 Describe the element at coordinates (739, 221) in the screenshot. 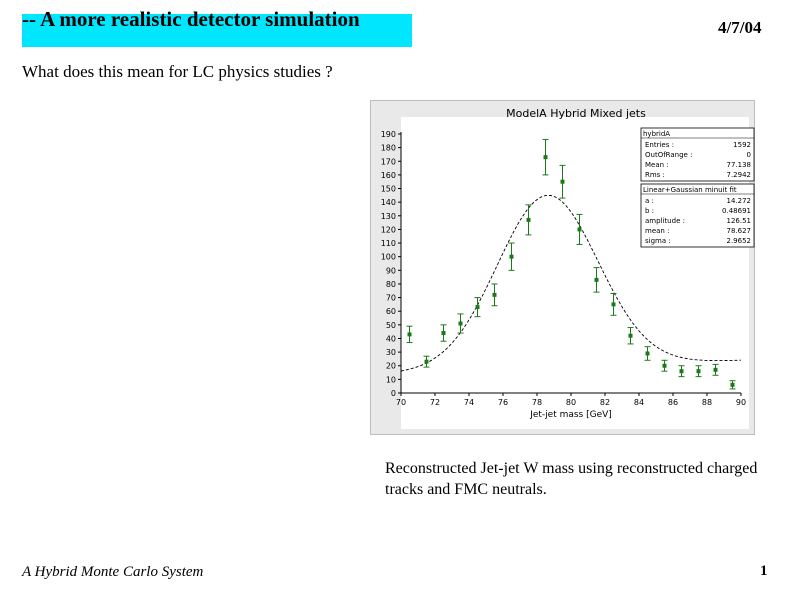

I see `fit-row-value: 126.51` at that location.